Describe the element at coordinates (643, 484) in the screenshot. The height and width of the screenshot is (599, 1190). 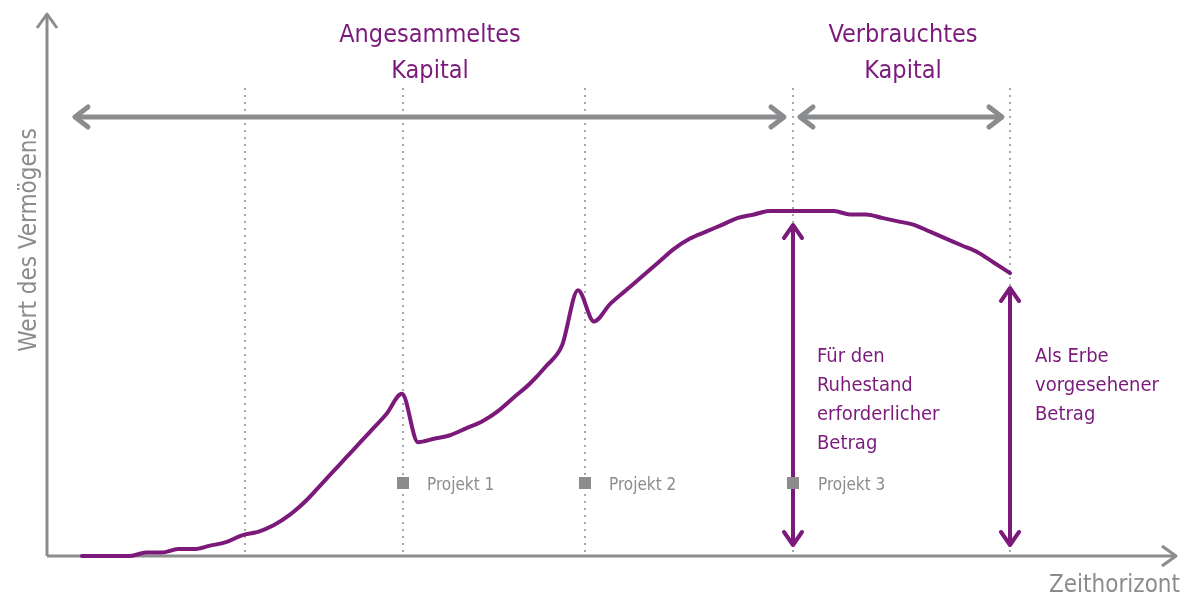
I see `annotation: Projekt 2` at that location.